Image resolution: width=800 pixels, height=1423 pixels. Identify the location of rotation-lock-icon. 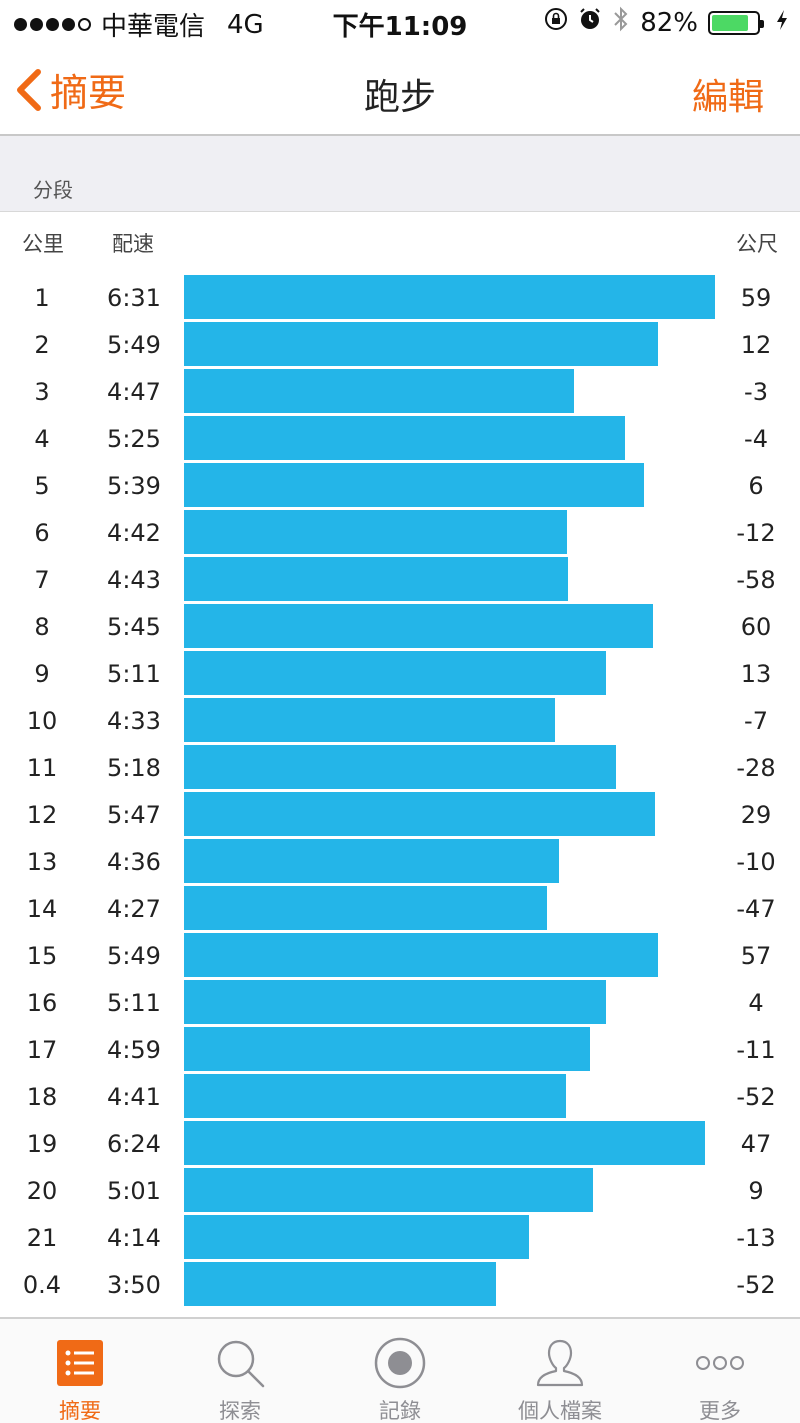
(556, 22).